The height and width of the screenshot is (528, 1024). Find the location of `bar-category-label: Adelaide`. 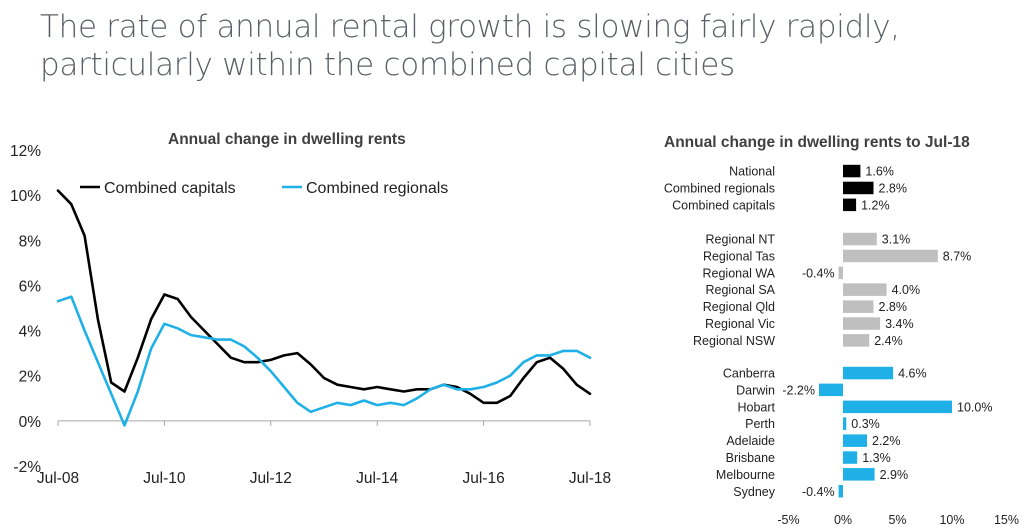

bar-category-label: Adelaide is located at coordinates (750, 441).